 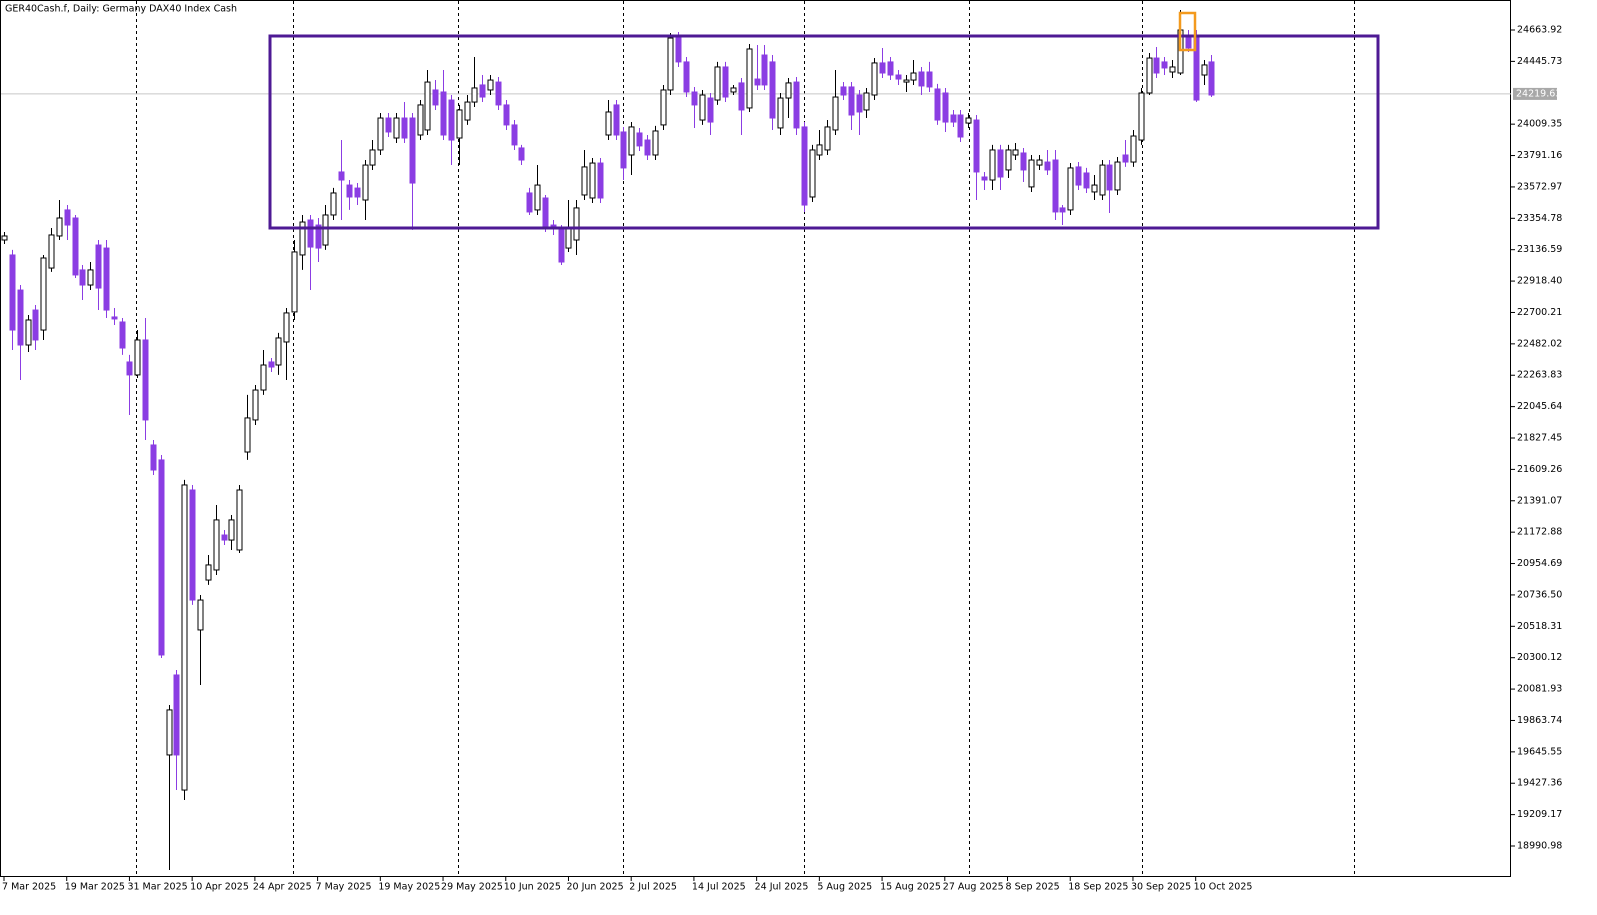 What do you see at coordinates (1539, 186) in the screenshot?
I see `y-tick-label: 23572.97` at bounding box center [1539, 186].